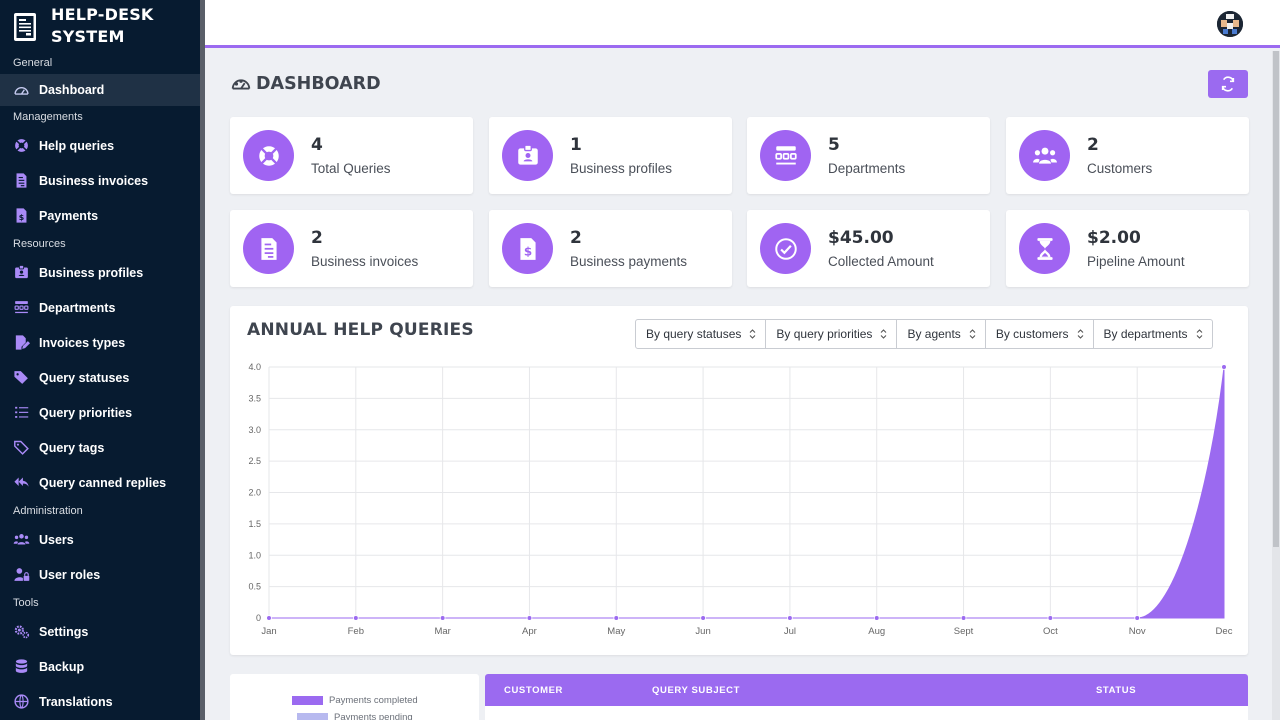 The height and width of the screenshot is (720, 1280). Describe the element at coordinates (100, 631) in the screenshot. I see `sidebar-item-settings: Settings` at that location.